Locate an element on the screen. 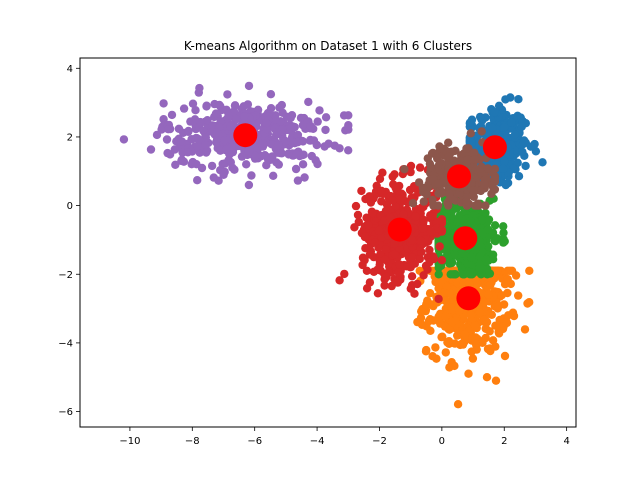 This screenshot has width=640, height=480. x-tick-label: −6 is located at coordinates (254, 441).